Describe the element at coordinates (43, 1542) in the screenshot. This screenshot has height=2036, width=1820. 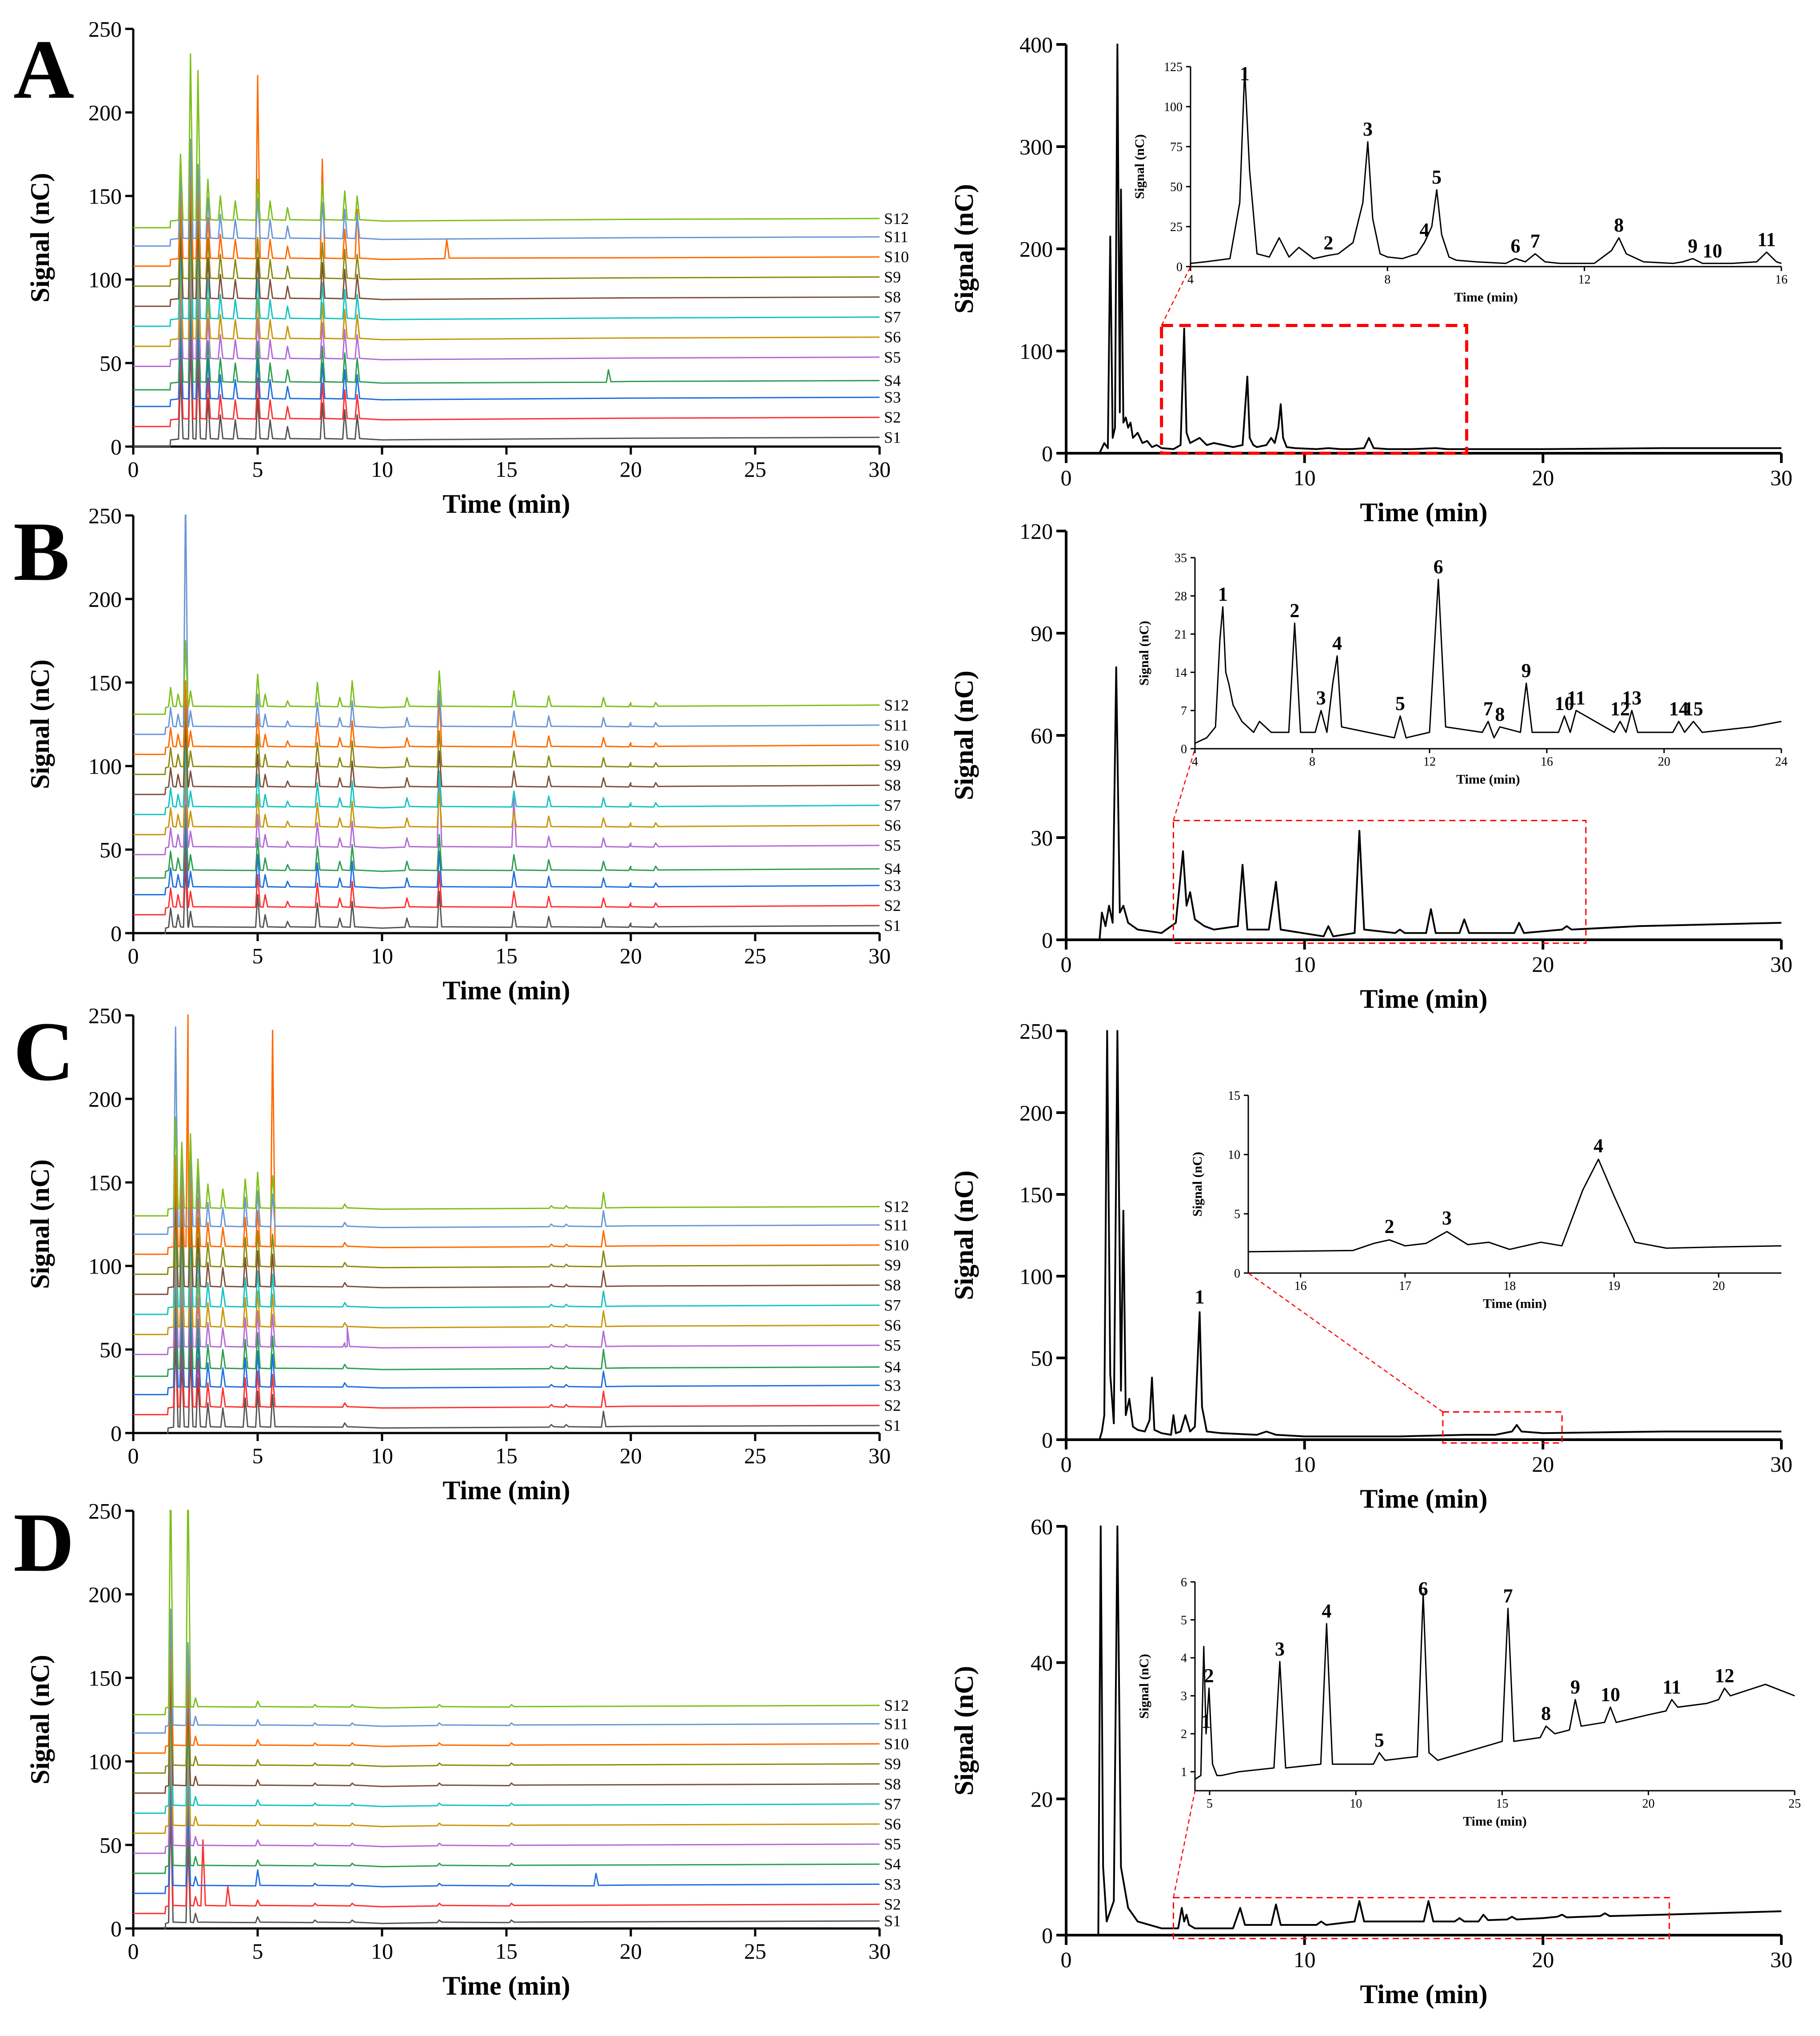
I see `panel-letter-d: D` at that location.